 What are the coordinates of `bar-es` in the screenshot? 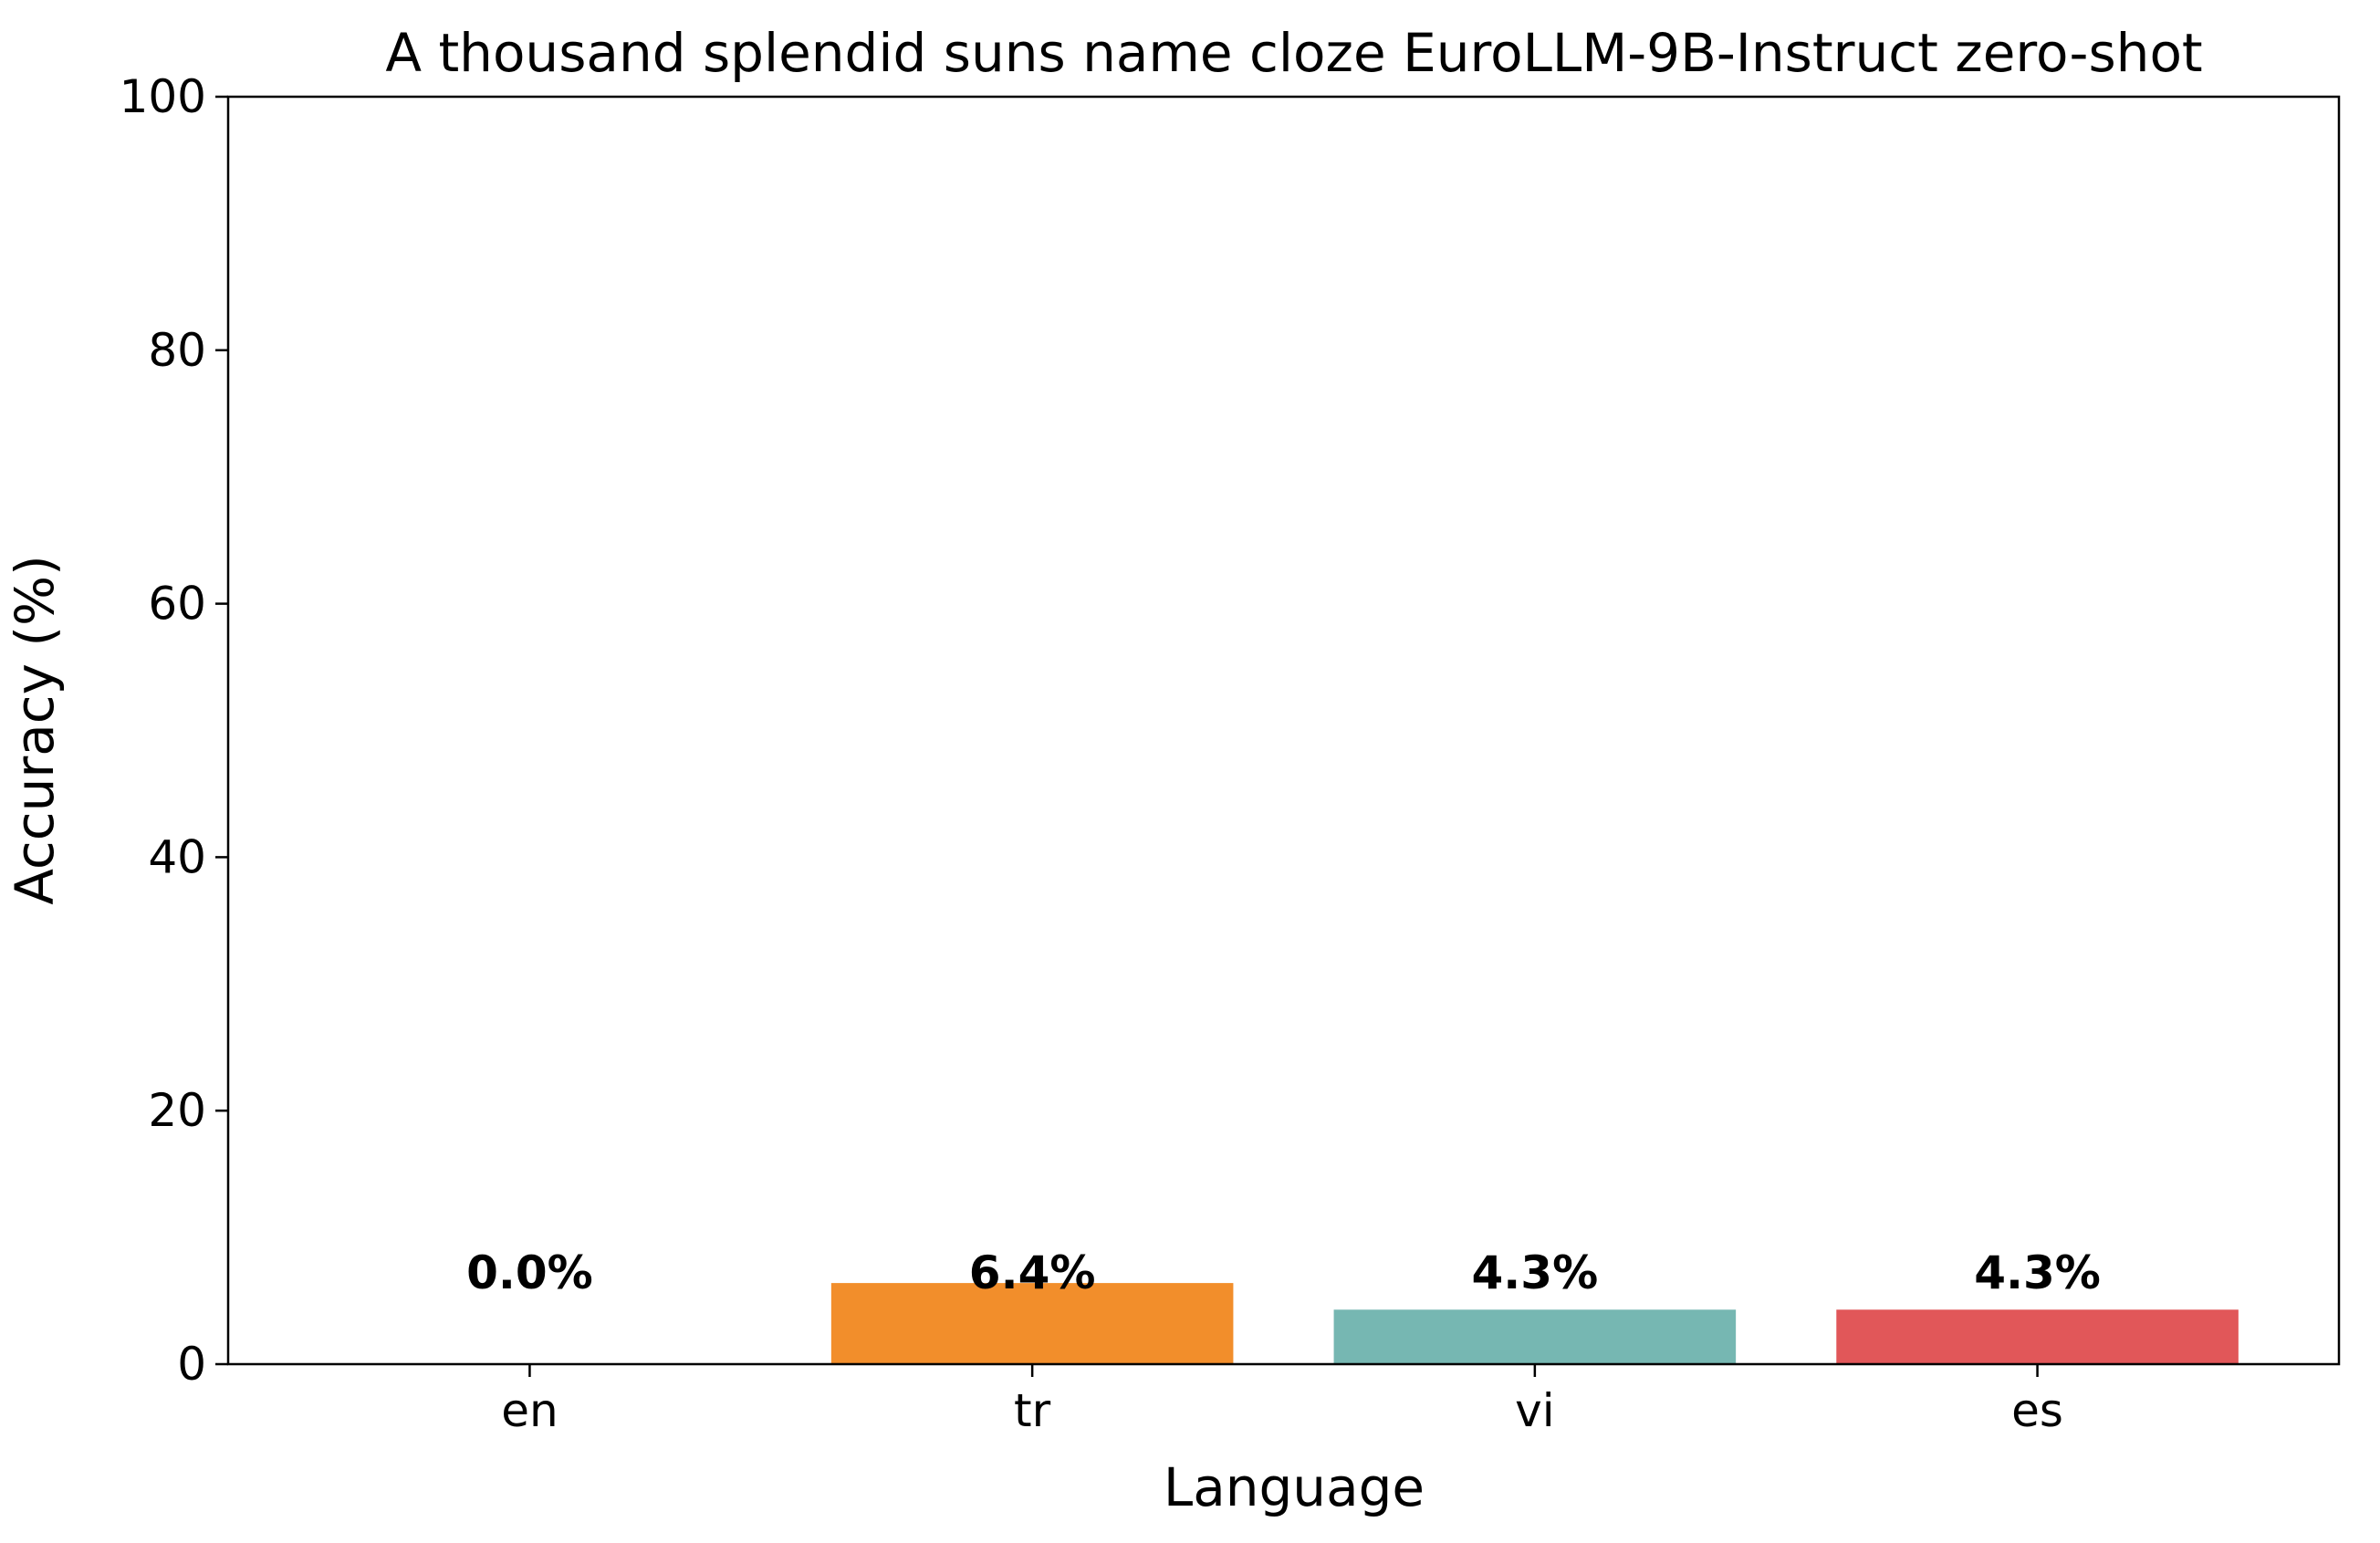 It's located at (2037, 1336).